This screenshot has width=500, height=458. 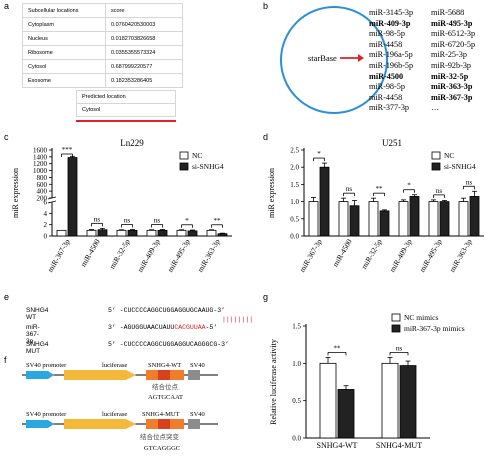 I want to click on legend-label: si-SNHG4, so click(x=460, y=166).